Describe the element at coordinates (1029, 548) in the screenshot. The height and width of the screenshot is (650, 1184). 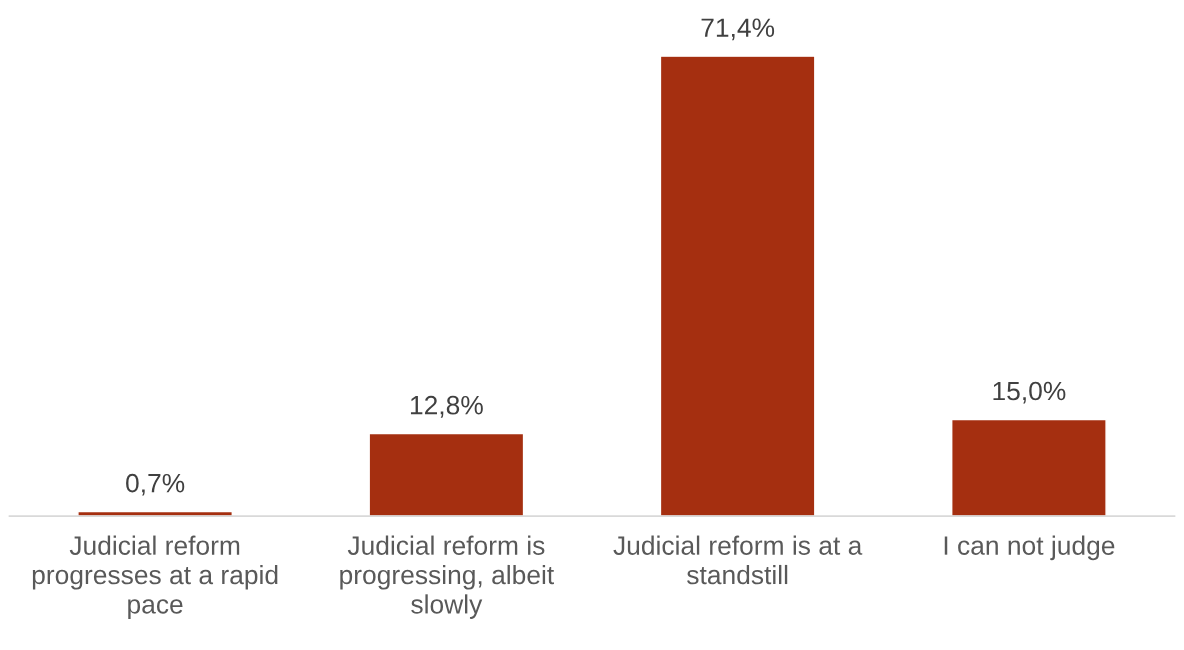
I see `x-tick-label: I can not judge` at that location.